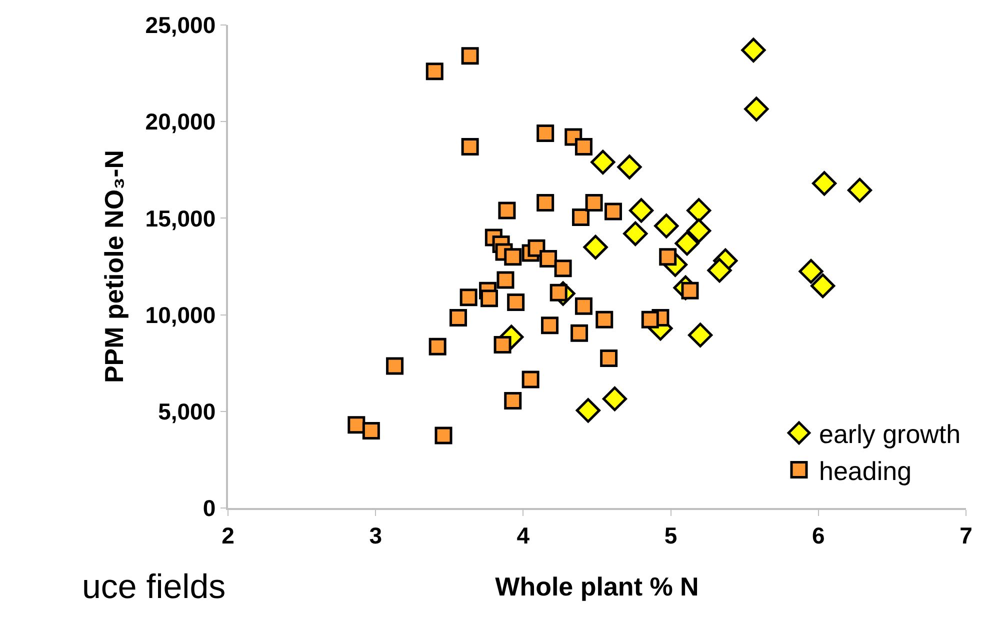 The width and height of the screenshot is (999, 631). What do you see at coordinates (180, 218) in the screenshot?
I see `y-tick-label: 15,000` at bounding box center [180, 218].